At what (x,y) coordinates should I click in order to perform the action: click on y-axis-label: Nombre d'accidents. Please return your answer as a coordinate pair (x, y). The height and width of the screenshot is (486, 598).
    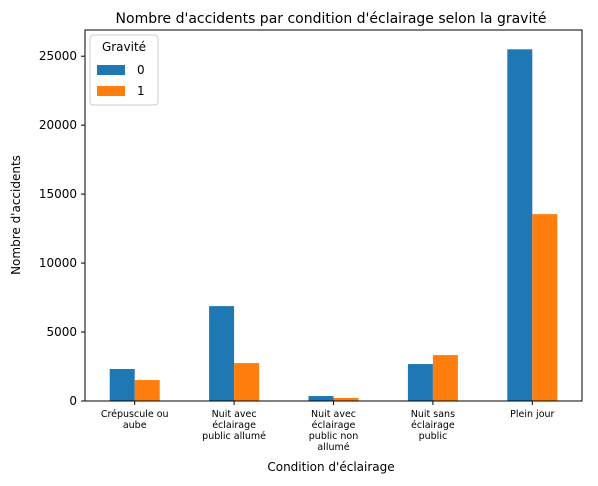
    Looking at the image, I should click on (16, 215).